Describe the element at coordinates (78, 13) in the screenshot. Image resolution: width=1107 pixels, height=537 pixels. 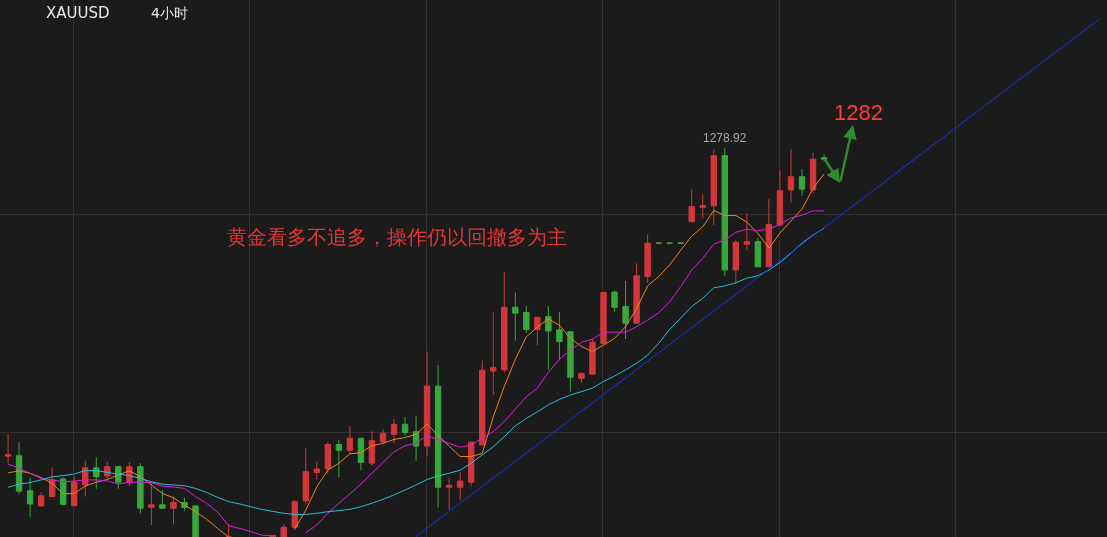
I see `chart-title: XAUUSD` at that location.